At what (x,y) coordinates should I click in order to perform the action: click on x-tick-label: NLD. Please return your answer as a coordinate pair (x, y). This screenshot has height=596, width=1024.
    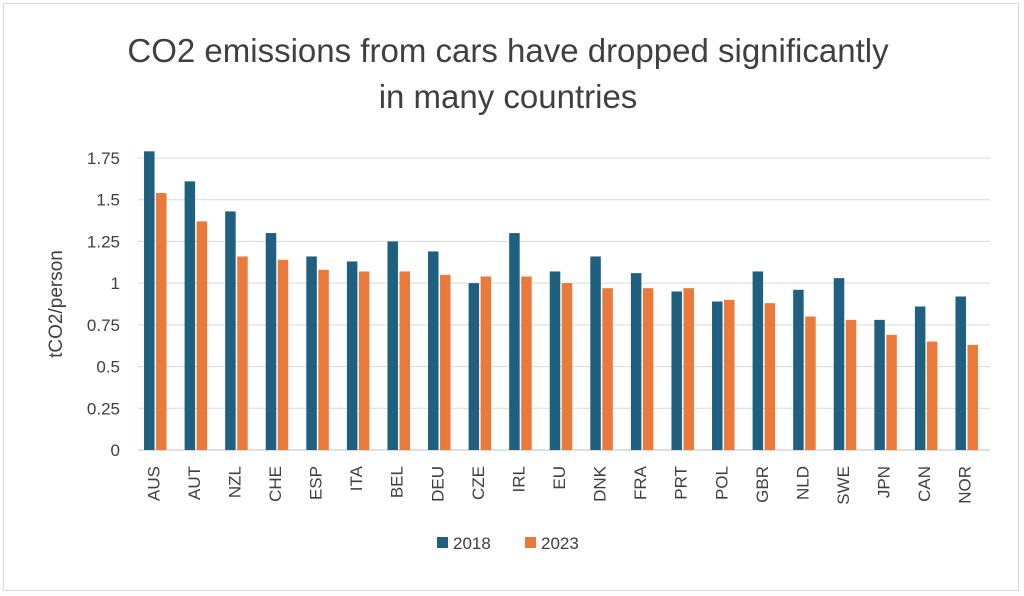
    Looking at the image, I should click on (802, 483).